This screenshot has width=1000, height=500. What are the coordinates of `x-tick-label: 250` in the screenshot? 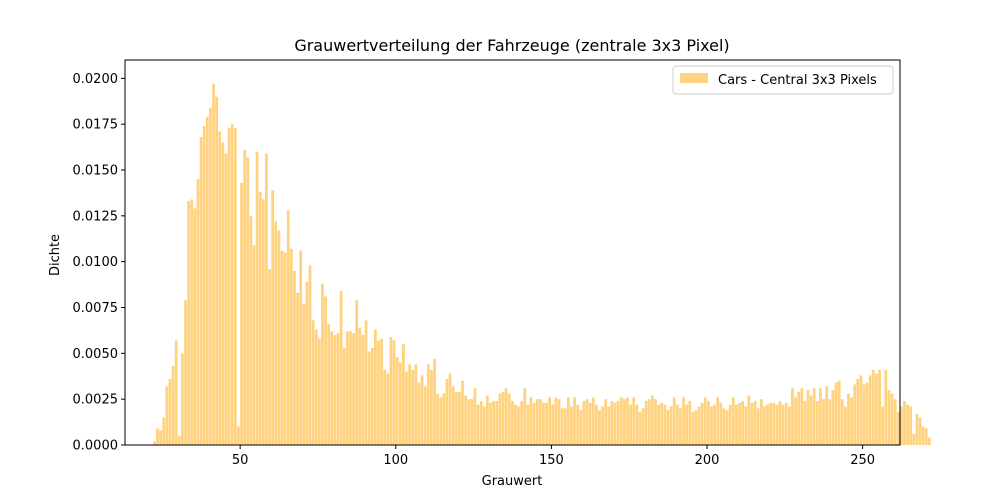 It's located at (862, 460).